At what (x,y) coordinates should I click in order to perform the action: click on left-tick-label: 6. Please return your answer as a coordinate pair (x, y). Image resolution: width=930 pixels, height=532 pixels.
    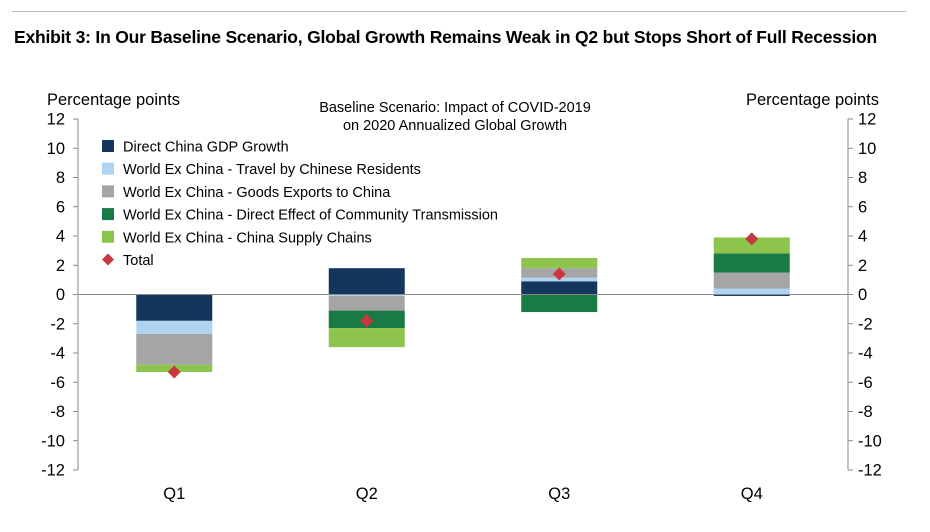
    Looking at the image, I should click on (60, 207).